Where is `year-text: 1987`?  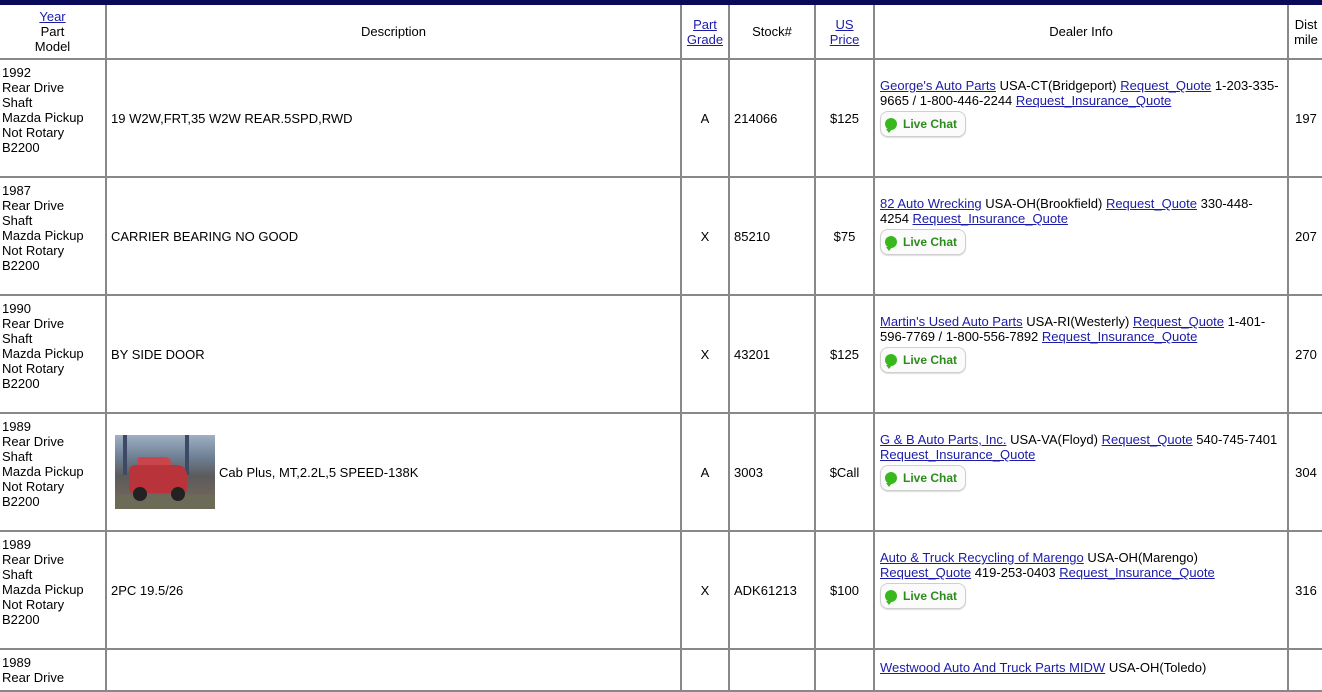 year-text: 1987 is located at coordinates (16, 190).